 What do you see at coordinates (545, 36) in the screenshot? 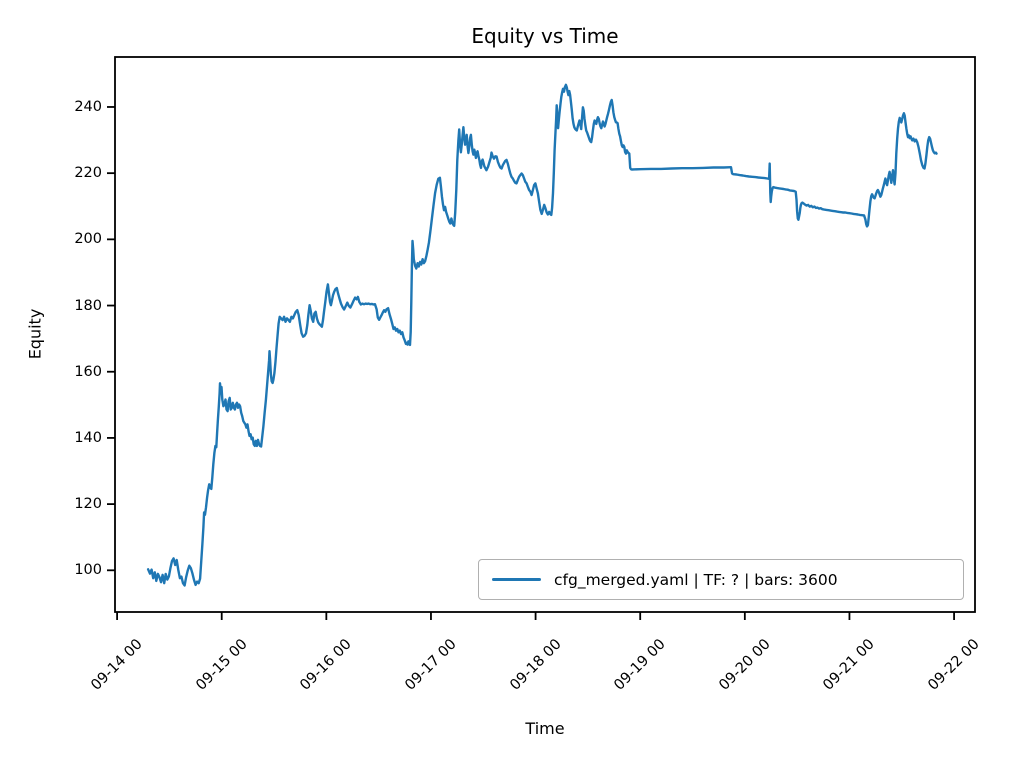
I see `chart-title: Equity vs Time` at bounding box center [545, 36].